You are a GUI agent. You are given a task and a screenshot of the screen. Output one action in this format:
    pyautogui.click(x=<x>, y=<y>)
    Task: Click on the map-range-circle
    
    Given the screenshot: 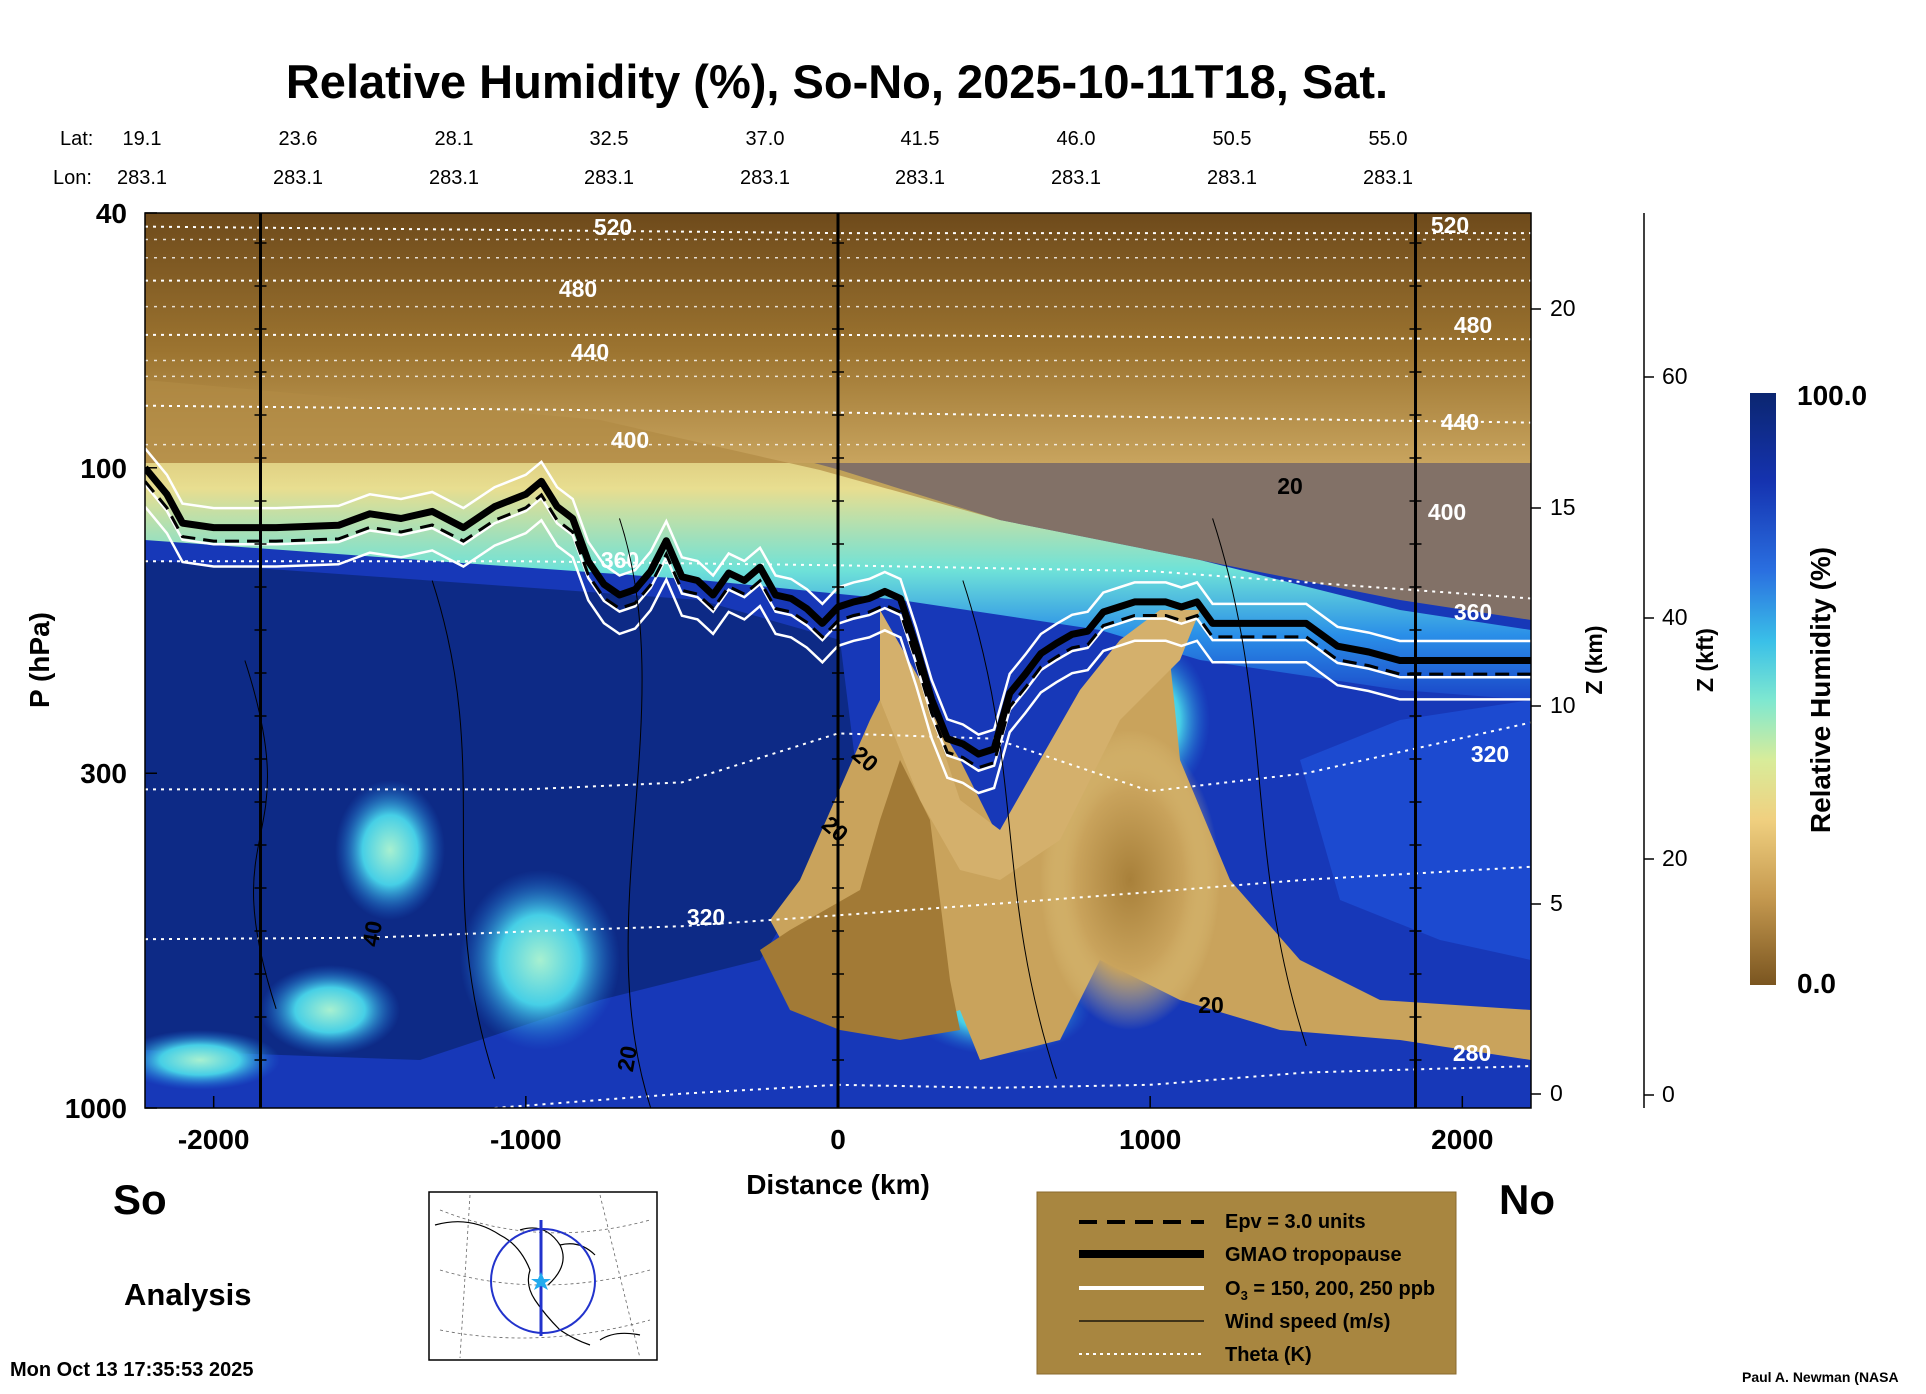 What is the action you would take?
    pyautogui.click(x=543, y=1281)
    